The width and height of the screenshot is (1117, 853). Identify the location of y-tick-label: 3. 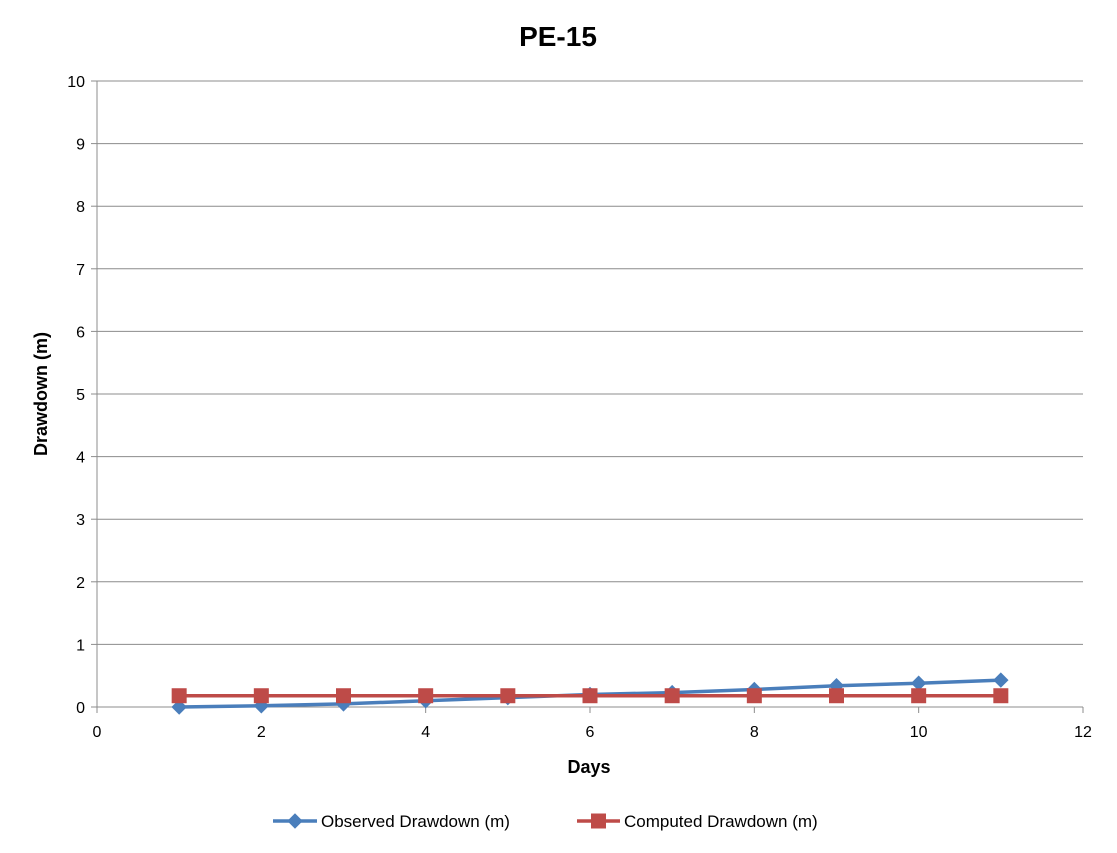
(80, 520).